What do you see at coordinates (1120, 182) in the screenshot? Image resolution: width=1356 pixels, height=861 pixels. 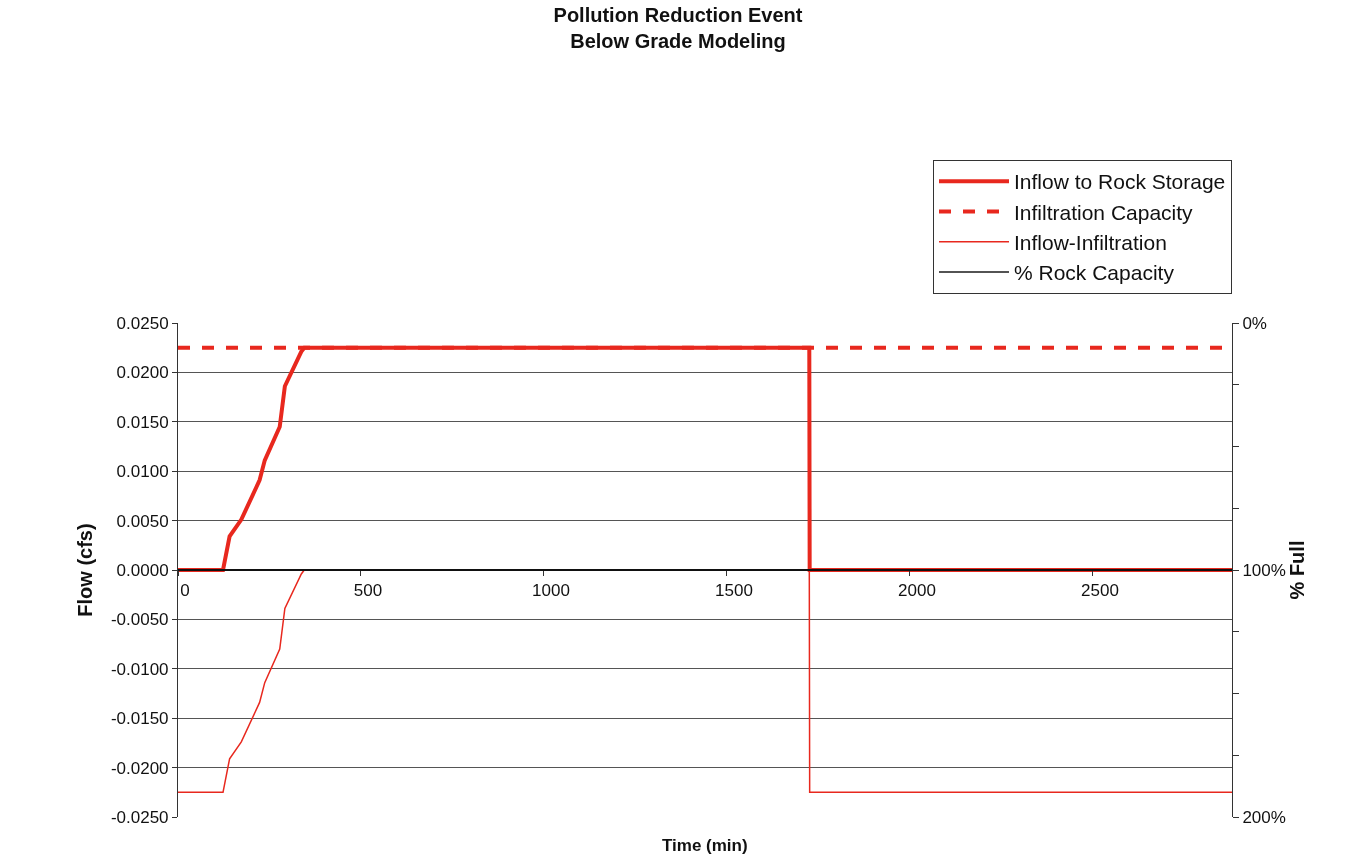 I see `legend-label: Inflow to Rock Storage` at bounding box center [1120, 182].